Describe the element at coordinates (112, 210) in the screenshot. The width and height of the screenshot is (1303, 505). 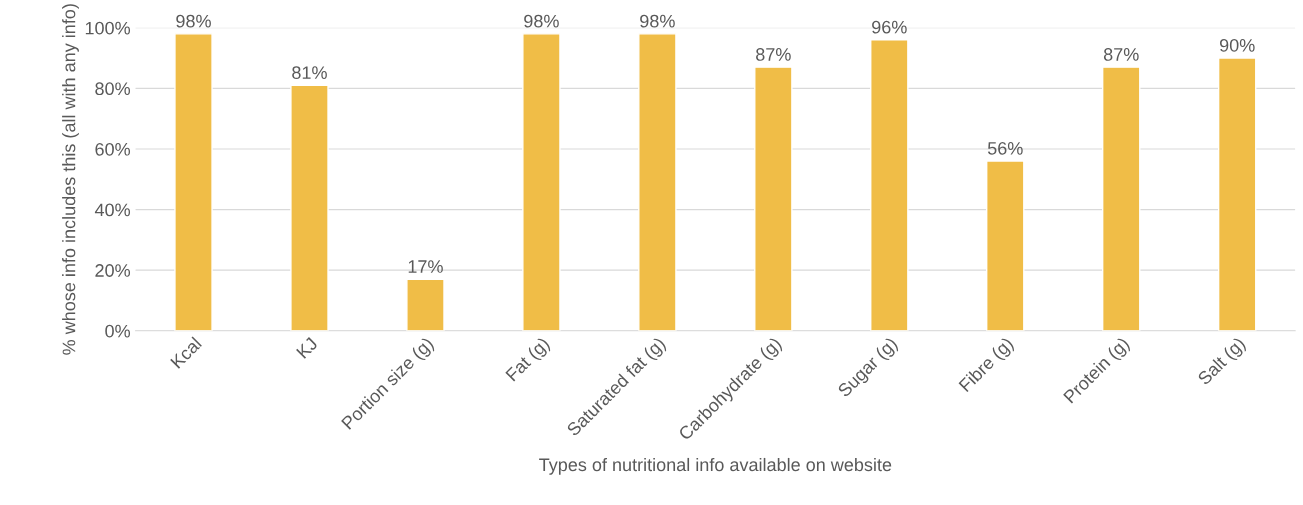
I see `y-tick-label: 40%` at that location.